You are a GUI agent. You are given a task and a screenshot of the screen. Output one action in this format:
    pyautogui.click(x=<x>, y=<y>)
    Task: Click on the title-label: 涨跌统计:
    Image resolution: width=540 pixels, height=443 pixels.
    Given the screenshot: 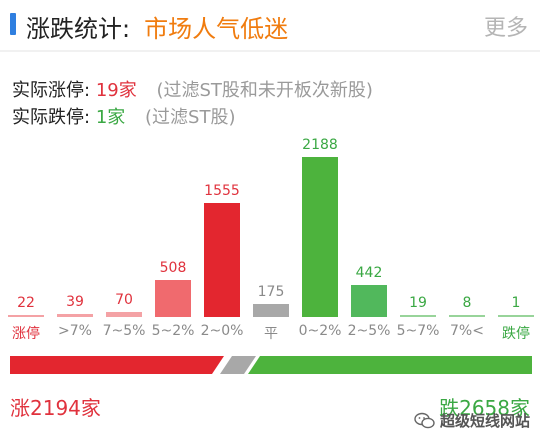 What is the action you would take?
    pyautogui.click(x=78, y=29)
    